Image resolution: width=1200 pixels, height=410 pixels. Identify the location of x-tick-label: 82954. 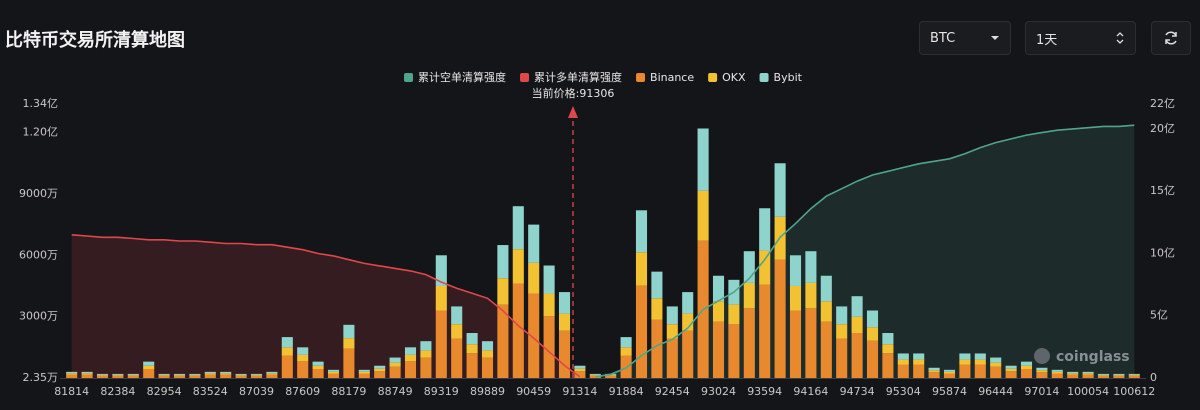
(164, 391).